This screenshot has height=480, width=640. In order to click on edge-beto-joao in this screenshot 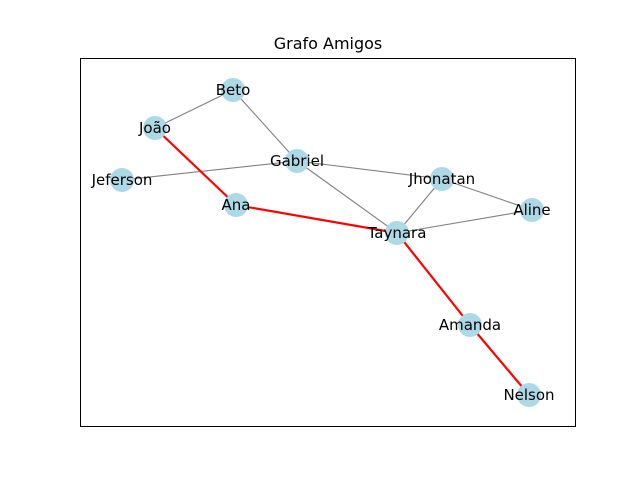, I will do `click(194, 109)`.